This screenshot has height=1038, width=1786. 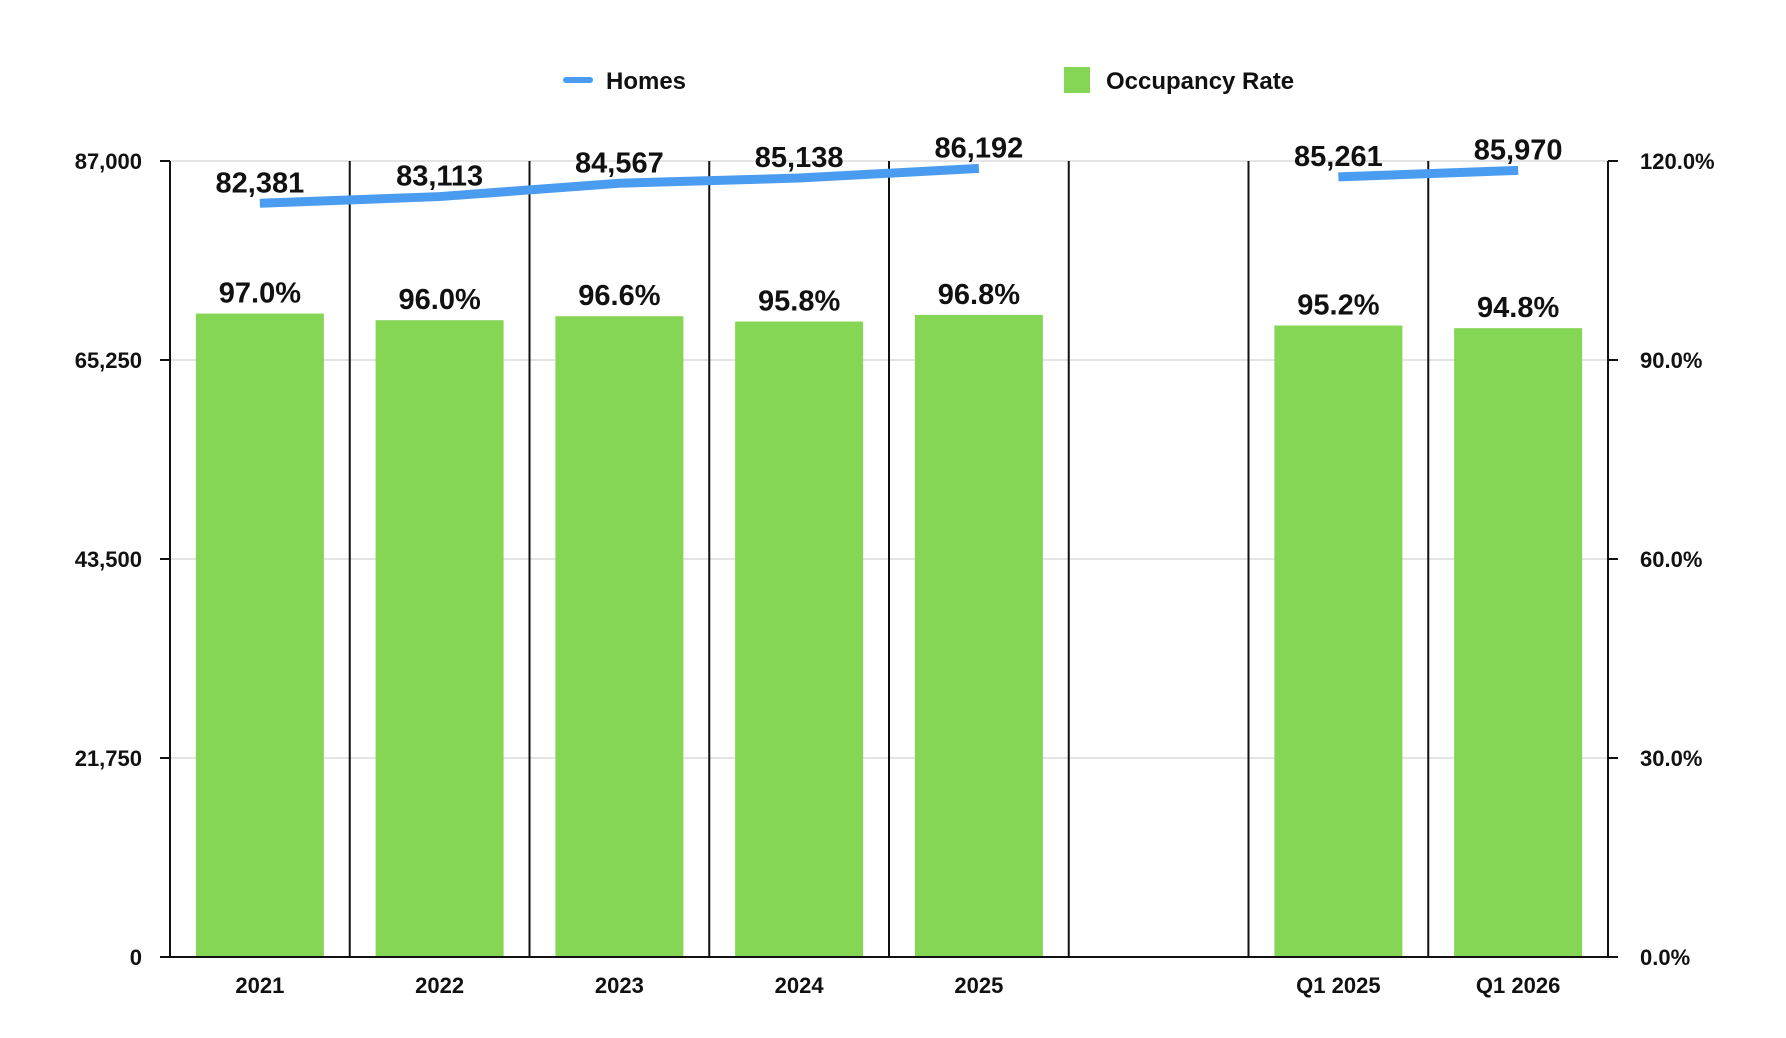 I want to click on right-tick-label-0: 0.0%, so click(x=1665, y=957).